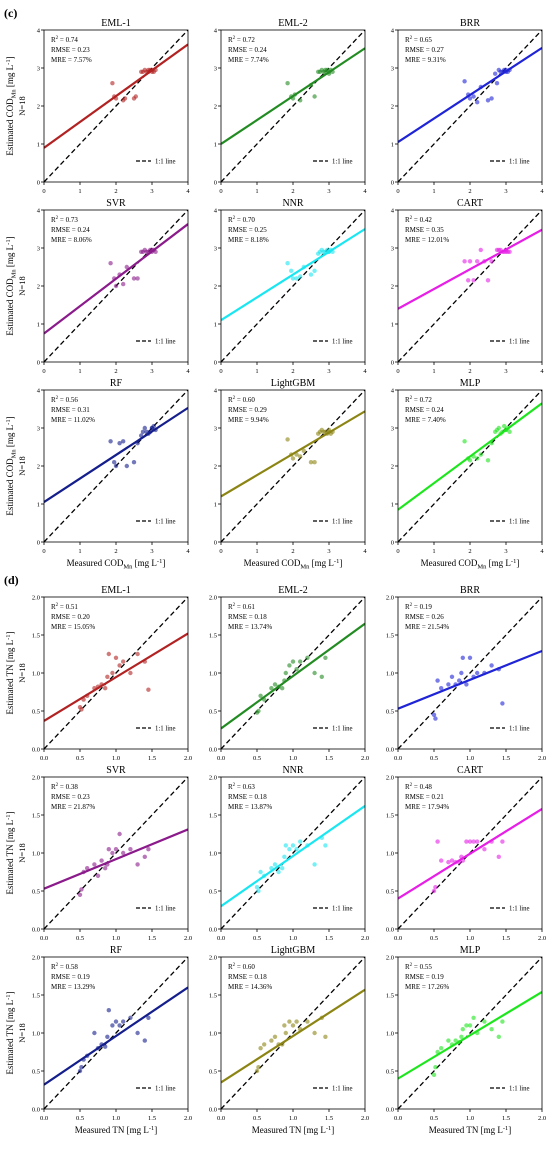 The image size is (550, 1149). What do you see at coordinates (10, 832) in the screenshot?
I see `y-axis-label-unit: [mg L` at bounding box center [10, 832].